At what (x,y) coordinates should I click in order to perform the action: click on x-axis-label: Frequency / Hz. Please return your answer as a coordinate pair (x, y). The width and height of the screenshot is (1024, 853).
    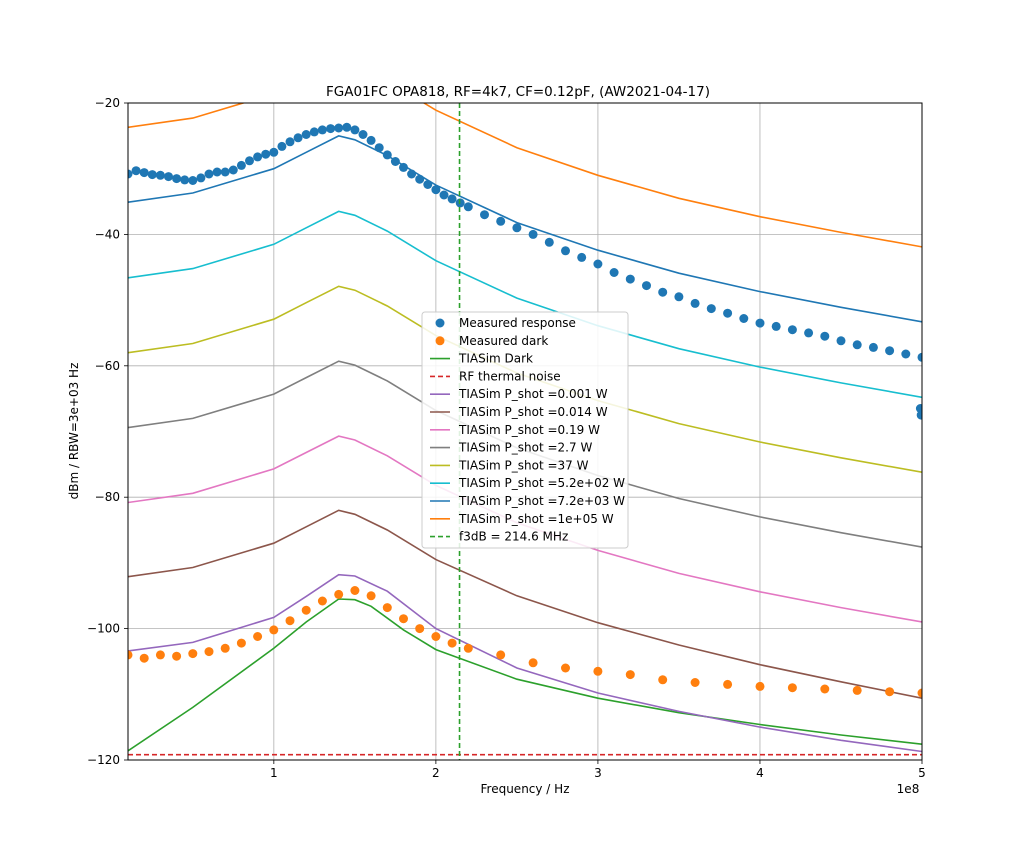
    Looking at the image, I should click on (525, 789).